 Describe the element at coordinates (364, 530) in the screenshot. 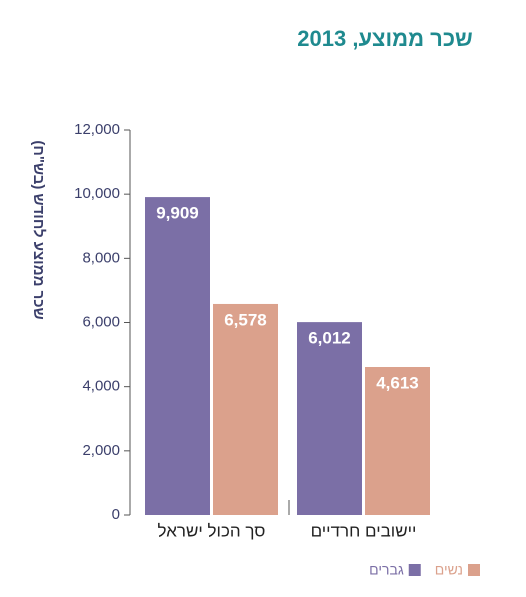

I see `x-tick-label: יישובים חרדיים` at that location.